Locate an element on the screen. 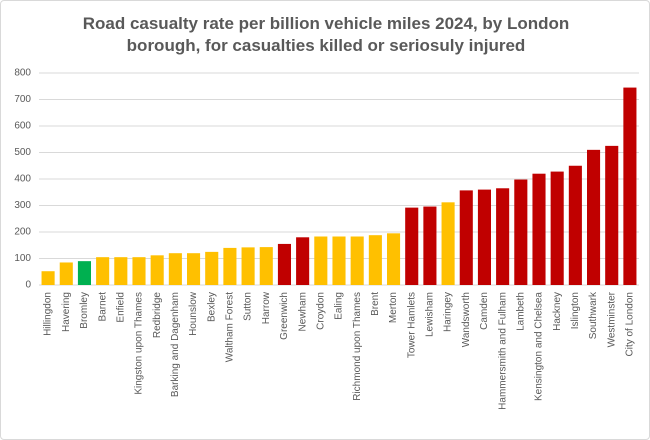 This screenshot has height=440, width=650. x-tick-label: Hammersmith and Fulham is located at coordinates (502, 351).